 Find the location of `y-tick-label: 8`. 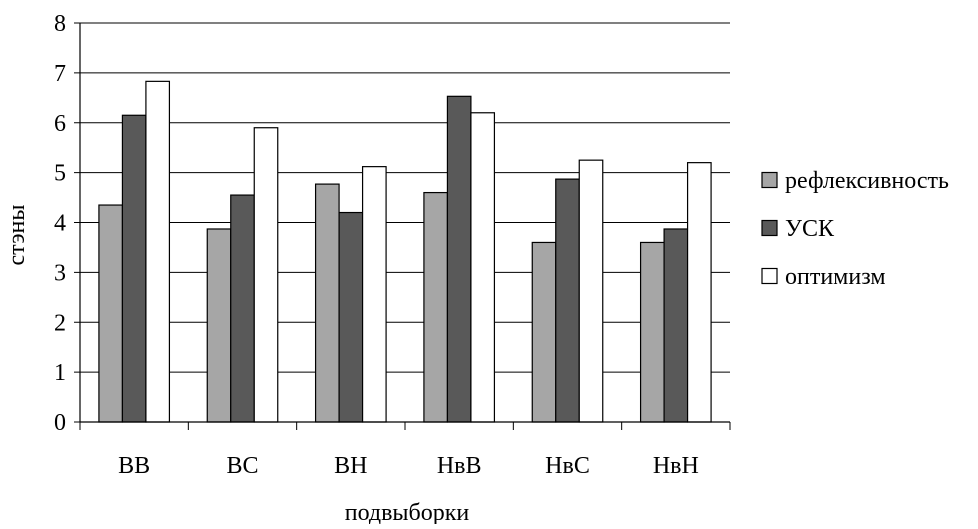

y-tick-label: 8 is located at coordinates (60, 24).